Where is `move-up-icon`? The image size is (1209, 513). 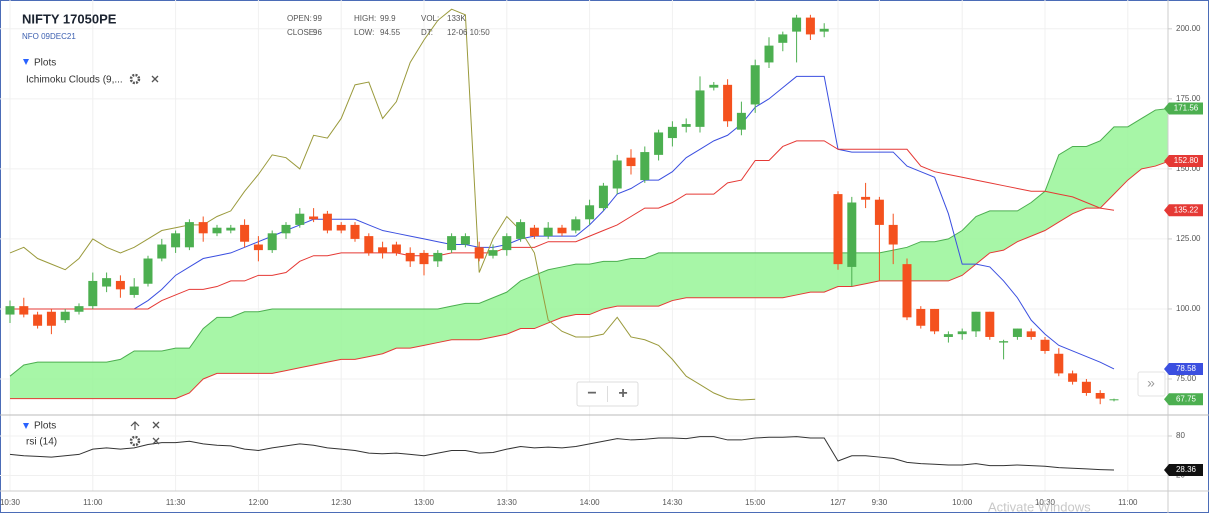
move-up-icon is located at coordinates (135, 425).